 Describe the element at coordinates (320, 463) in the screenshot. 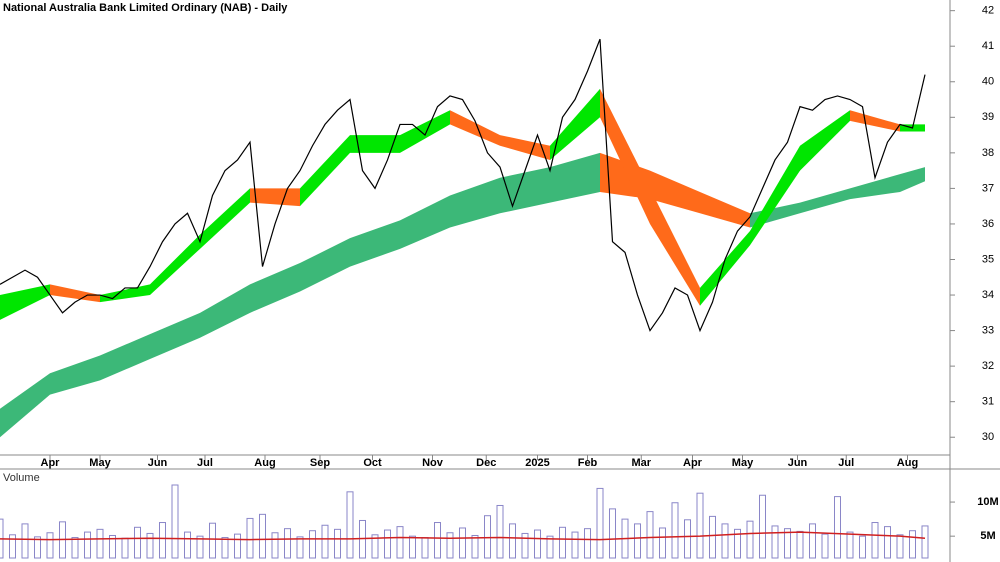

I see `x-tick-label: Sep` at that location.